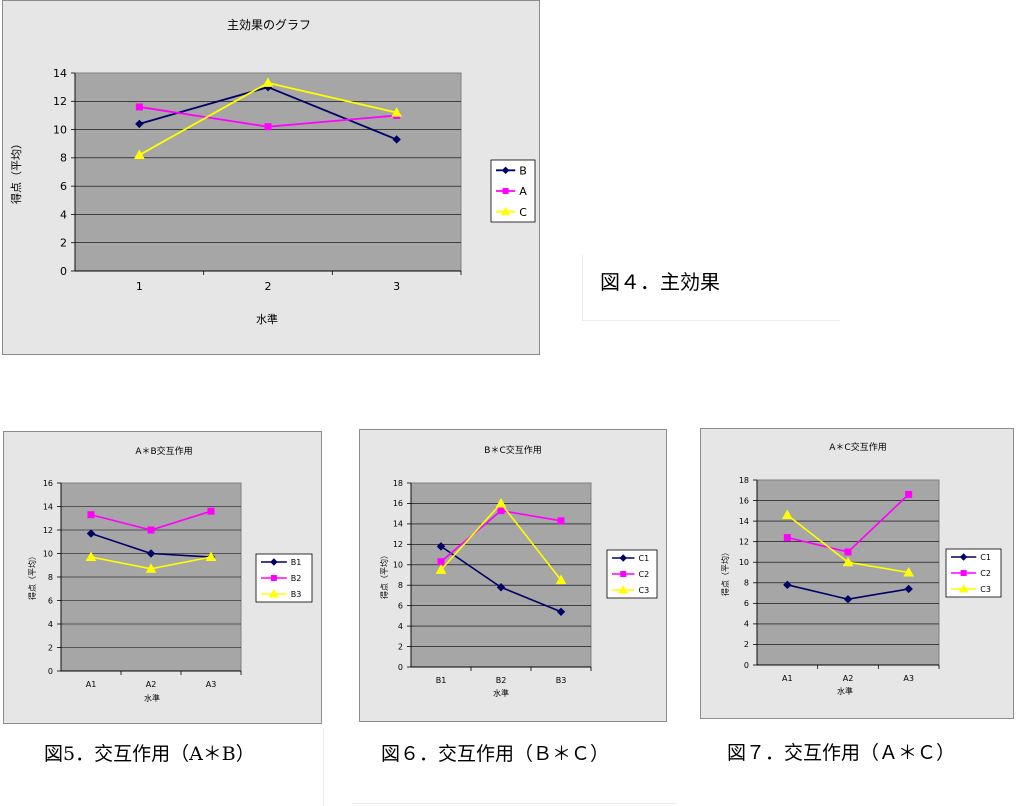  Describe the element at coordinates (296, 594) in the screenshot. I see `legend-label-b3: B3` at that location.